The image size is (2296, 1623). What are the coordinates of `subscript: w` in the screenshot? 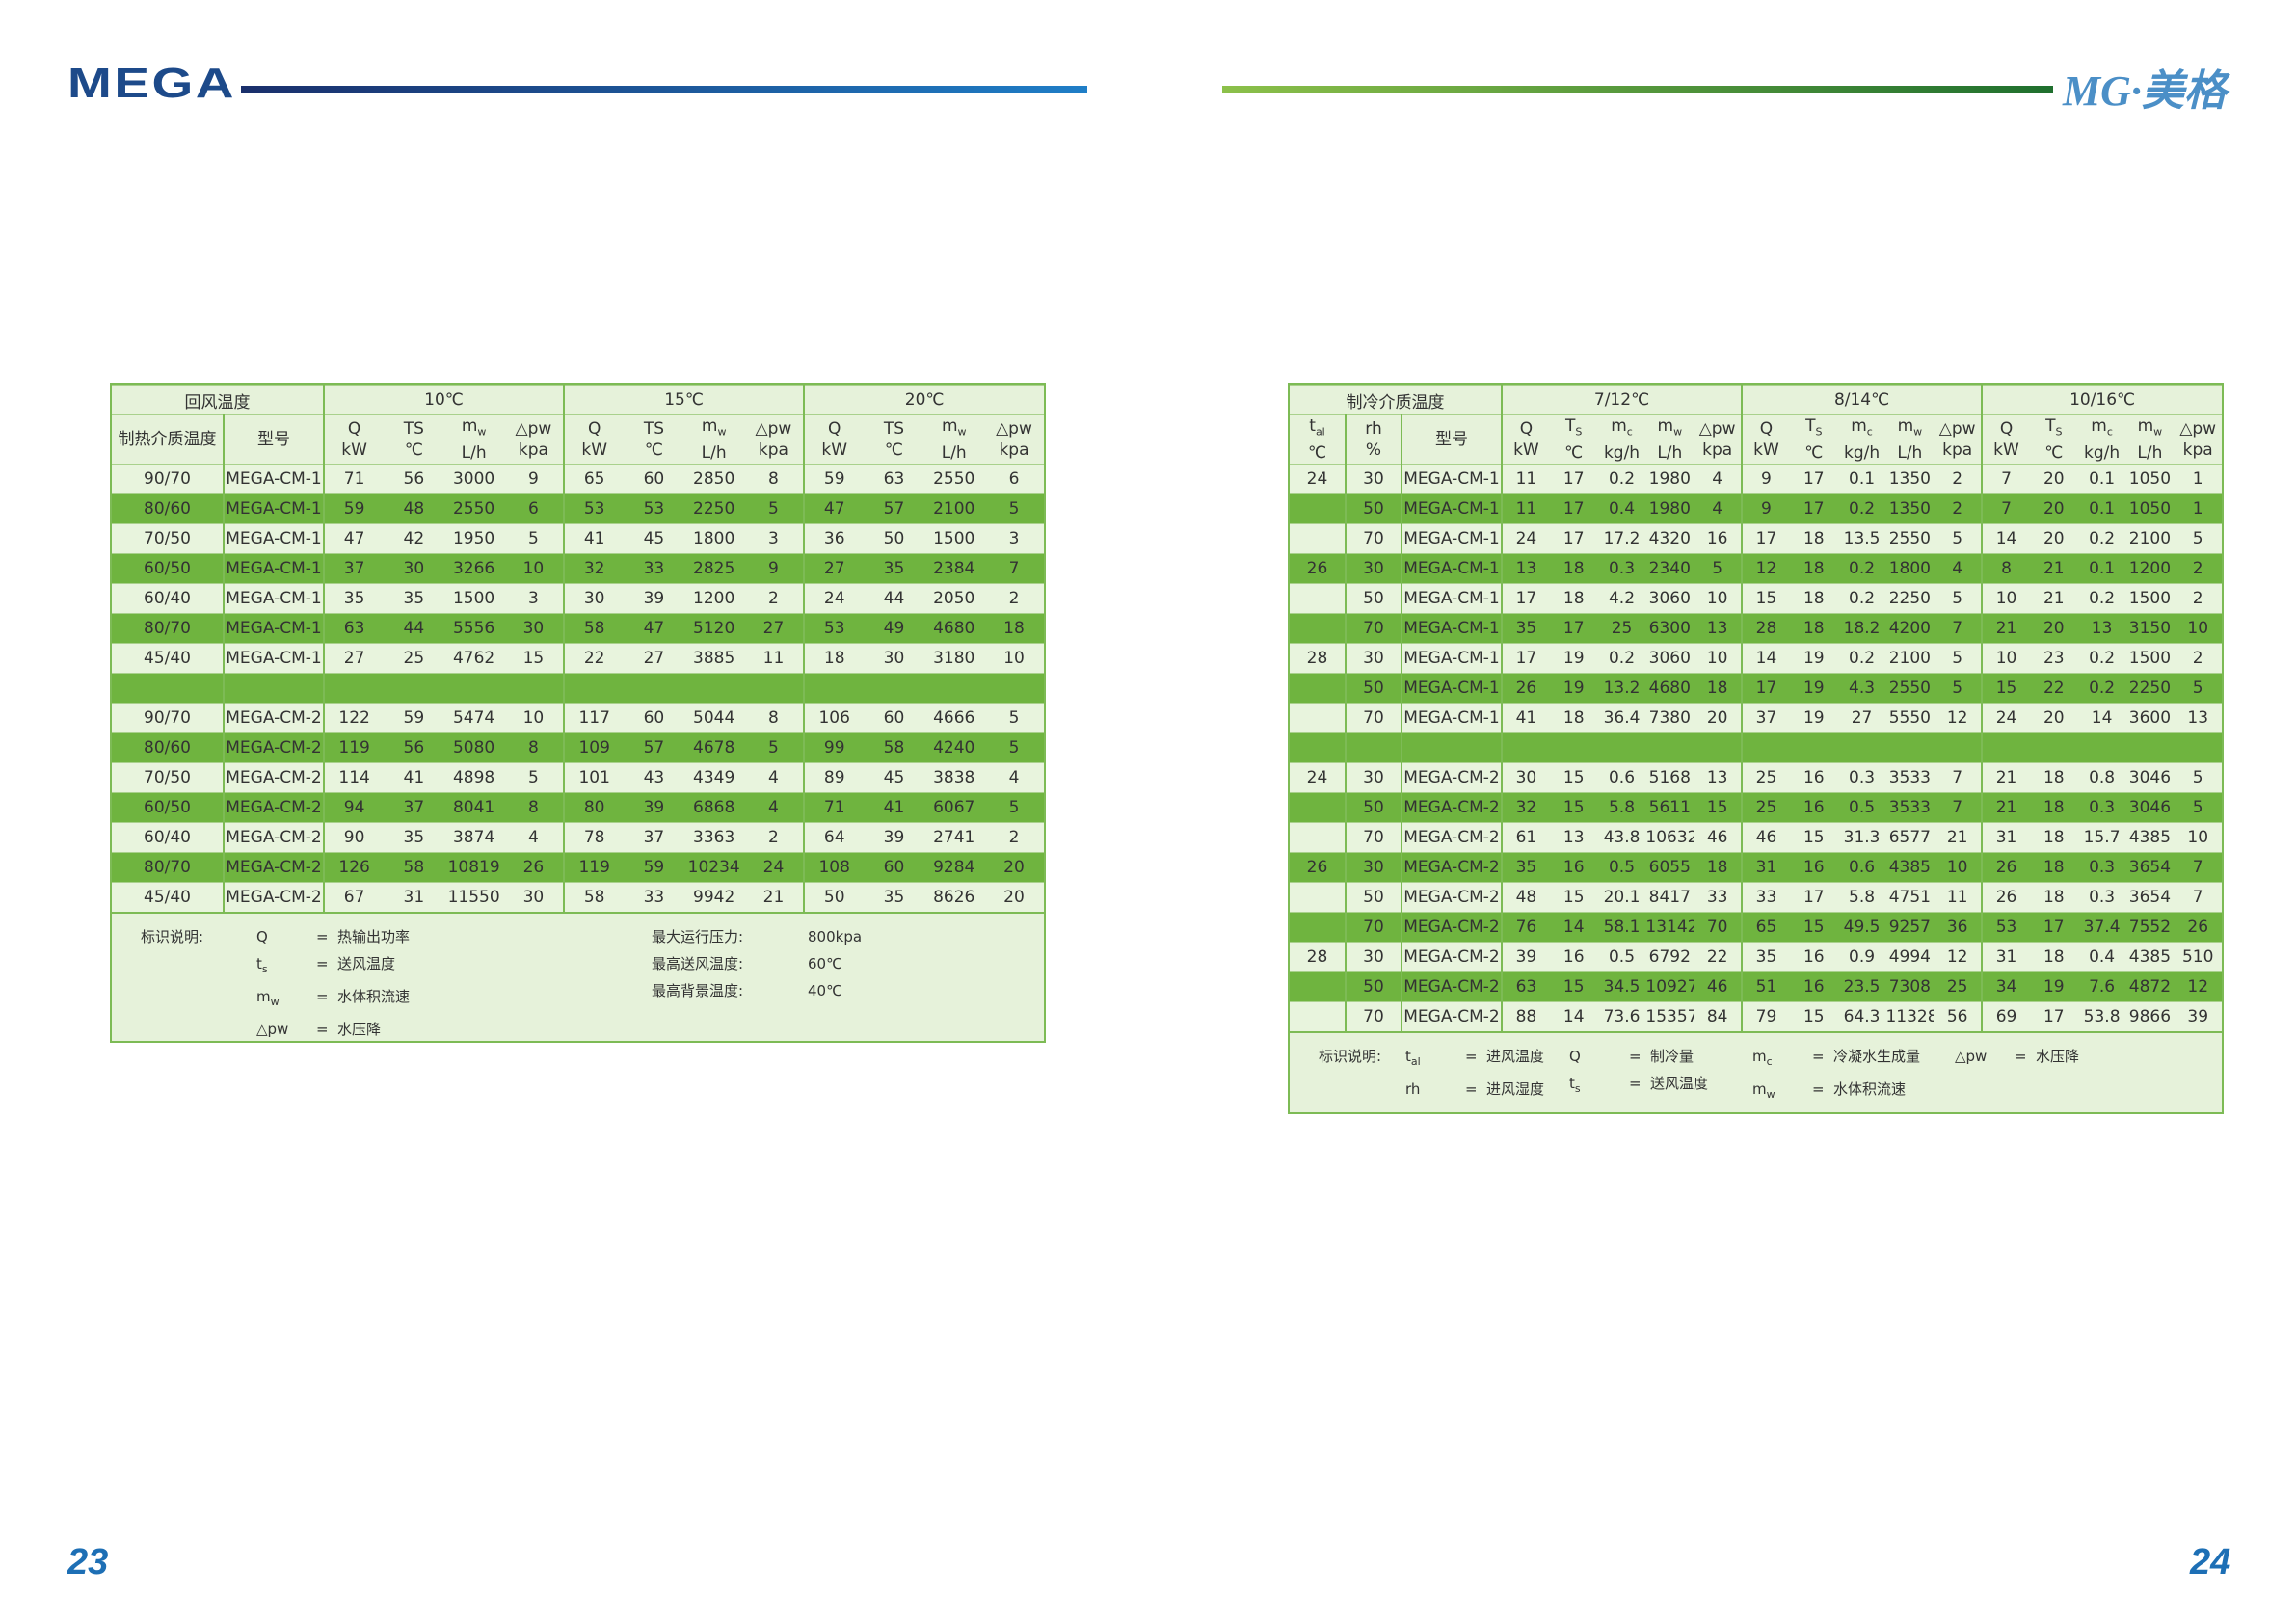 It's located at (2158, 432).